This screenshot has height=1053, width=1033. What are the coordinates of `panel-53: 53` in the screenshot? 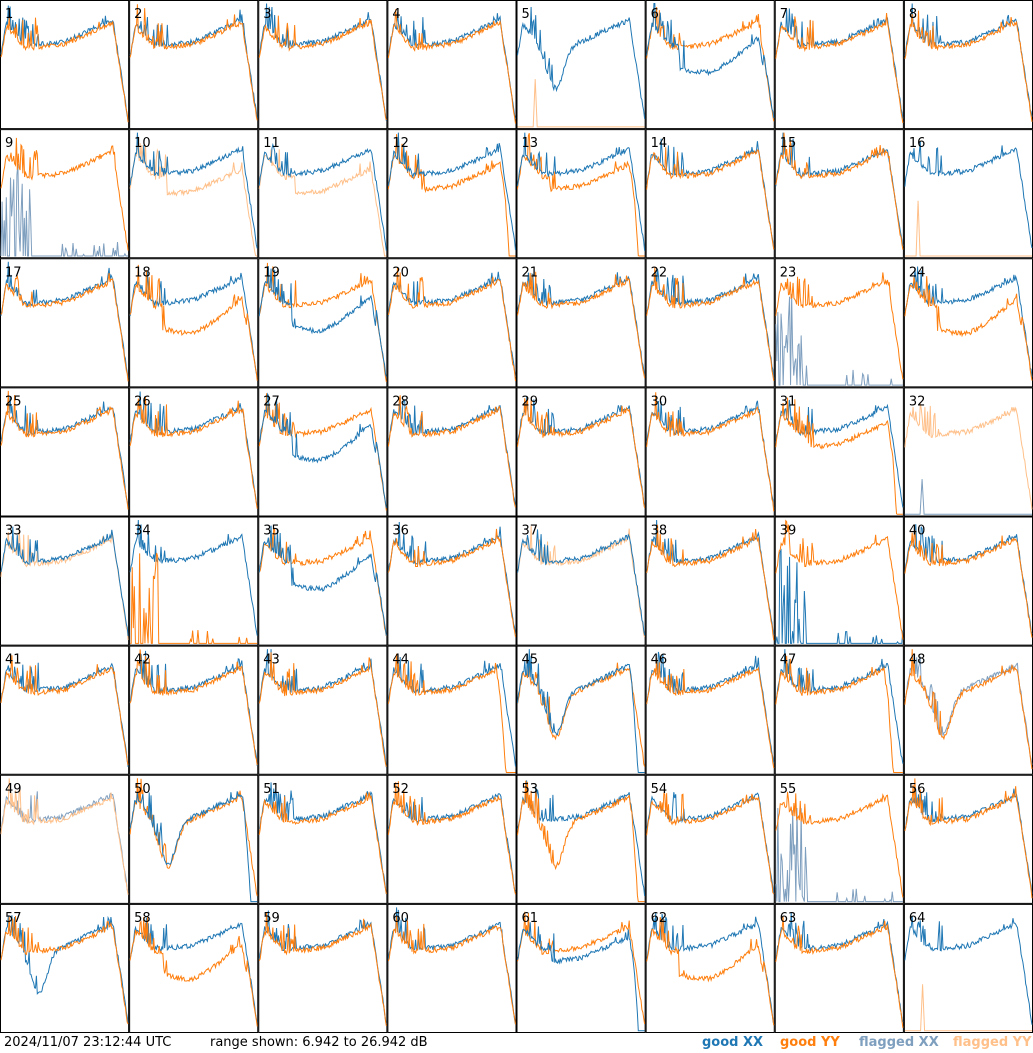 It's located at (581, 839).